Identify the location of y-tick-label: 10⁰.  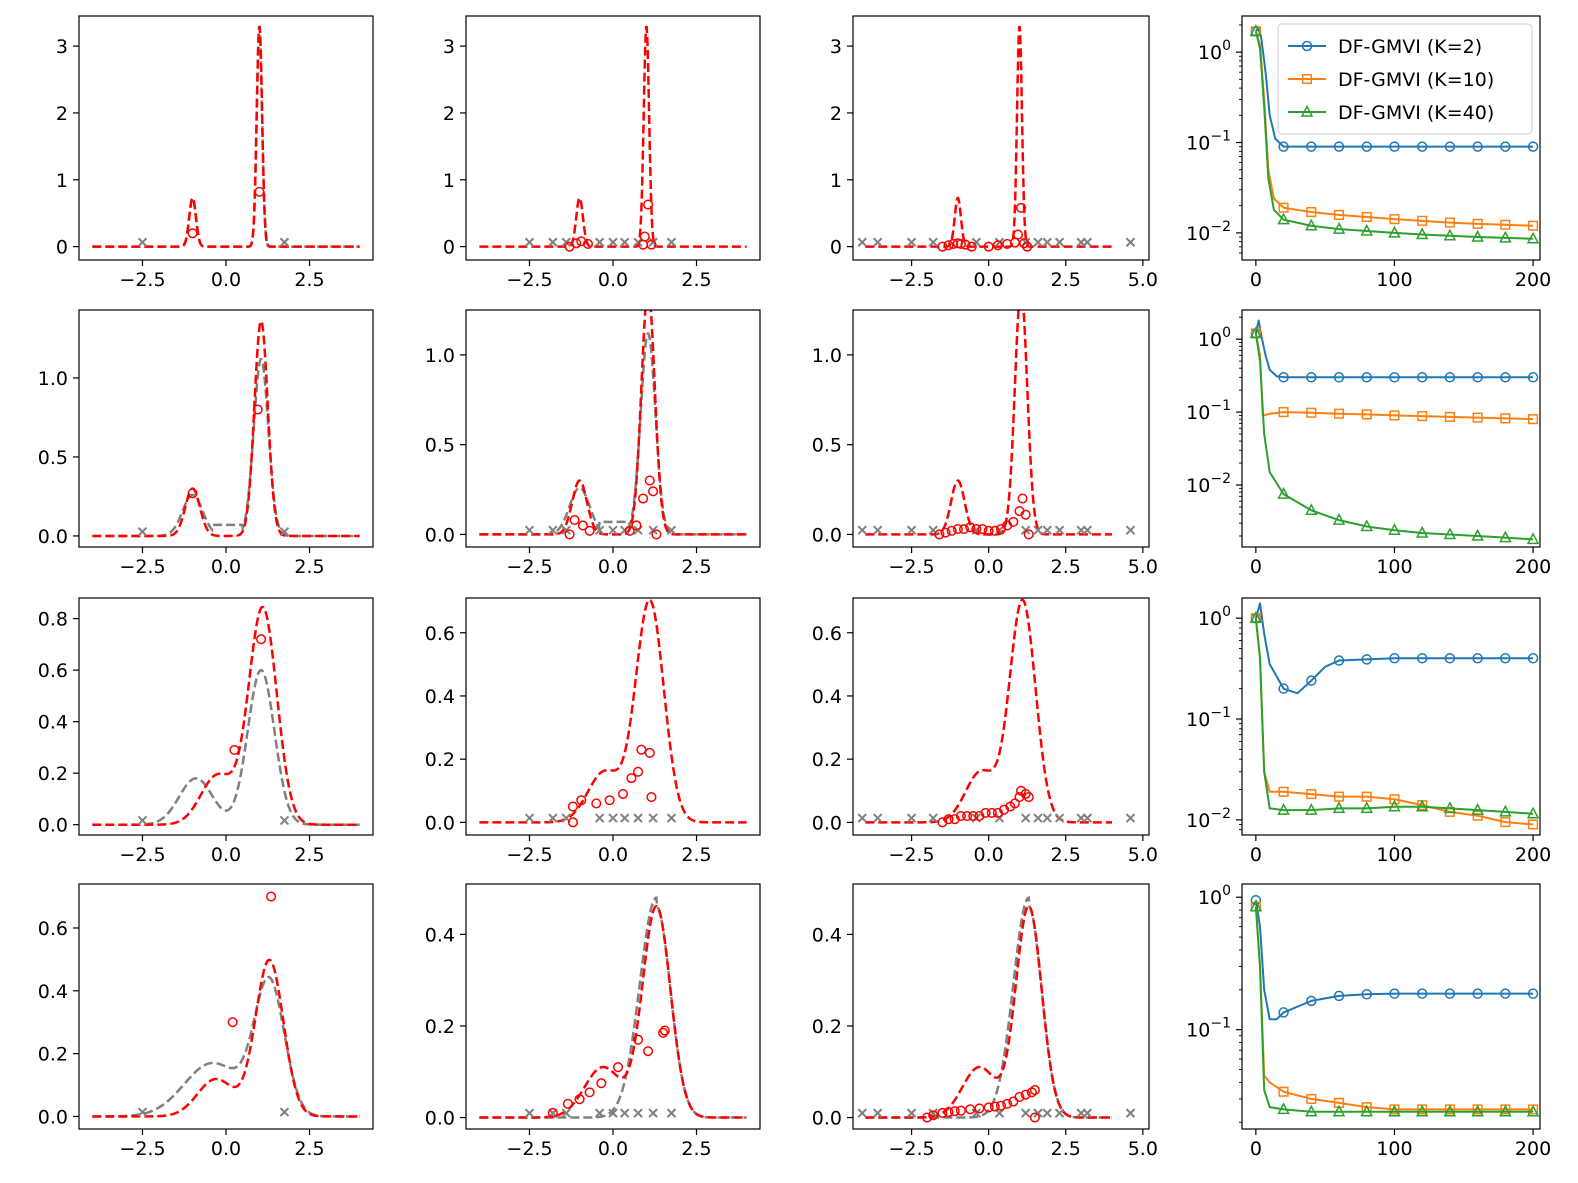
(1214, 338).